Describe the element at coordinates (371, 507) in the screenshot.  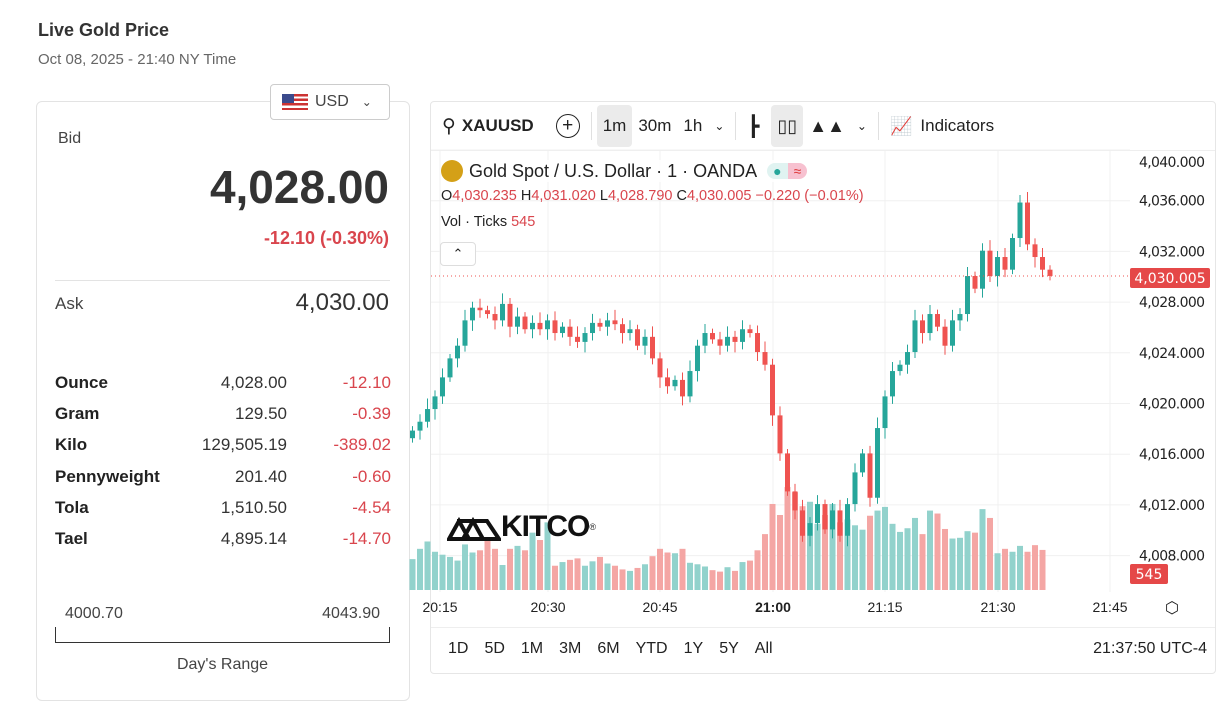
I see `unit-change: -4.54` at that location.